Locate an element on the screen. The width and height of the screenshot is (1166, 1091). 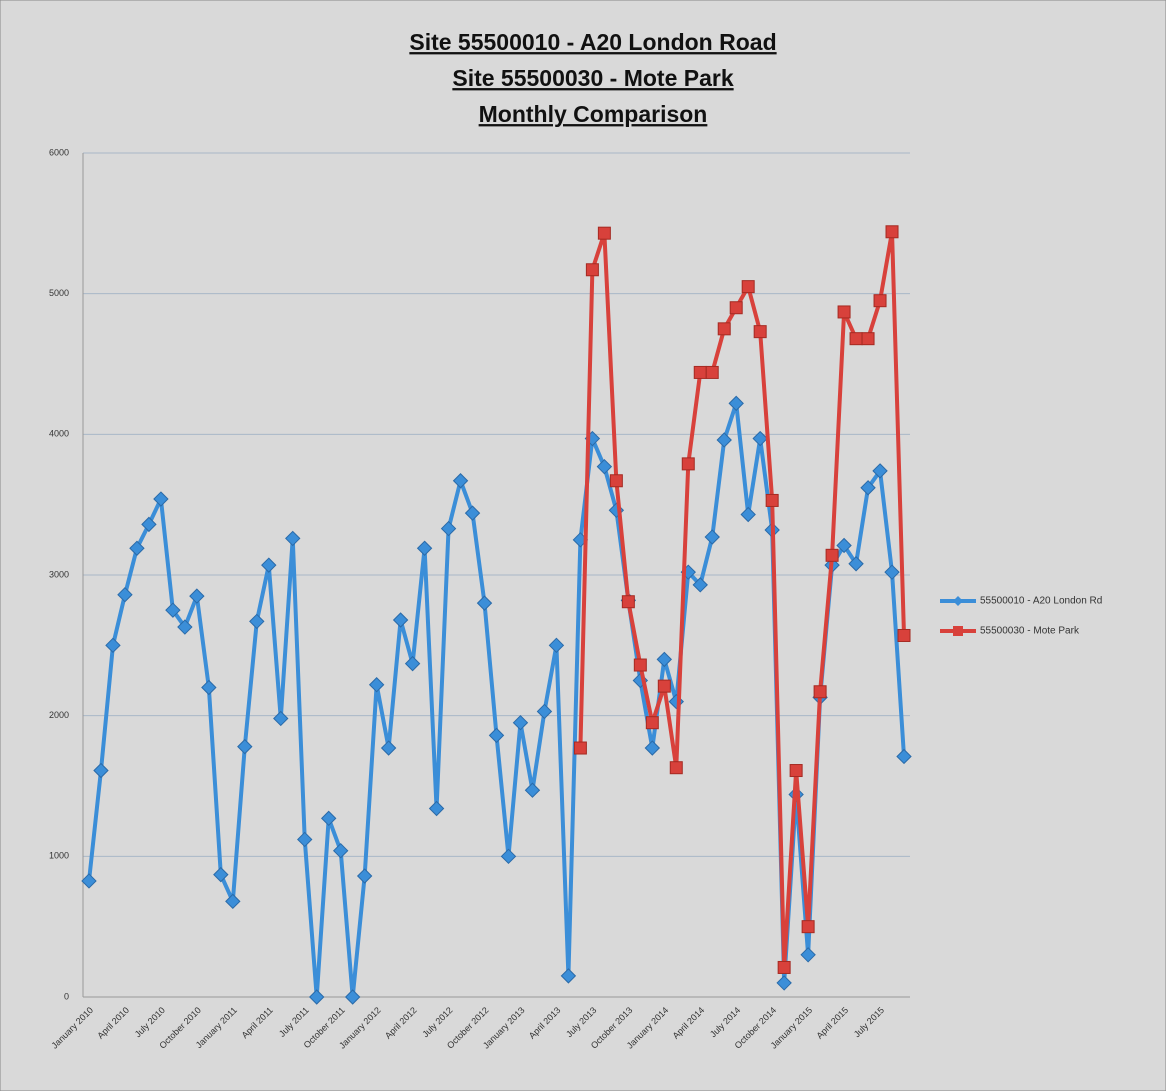
y-tick-label: 1000 is located at coordinates (59, 856).